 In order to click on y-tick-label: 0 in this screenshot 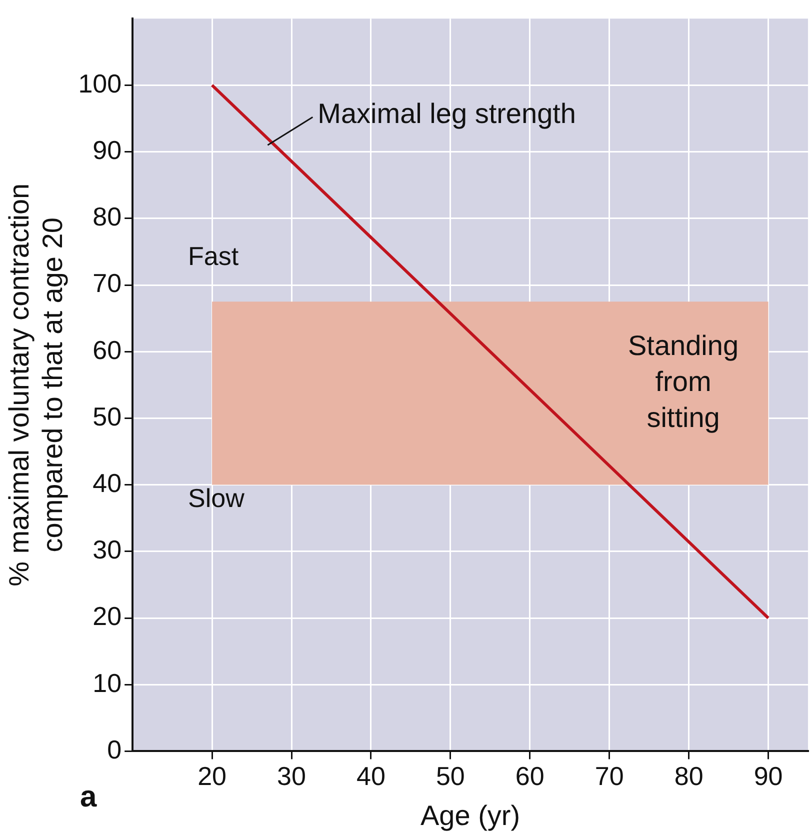, I will do `click(114, 749)`.